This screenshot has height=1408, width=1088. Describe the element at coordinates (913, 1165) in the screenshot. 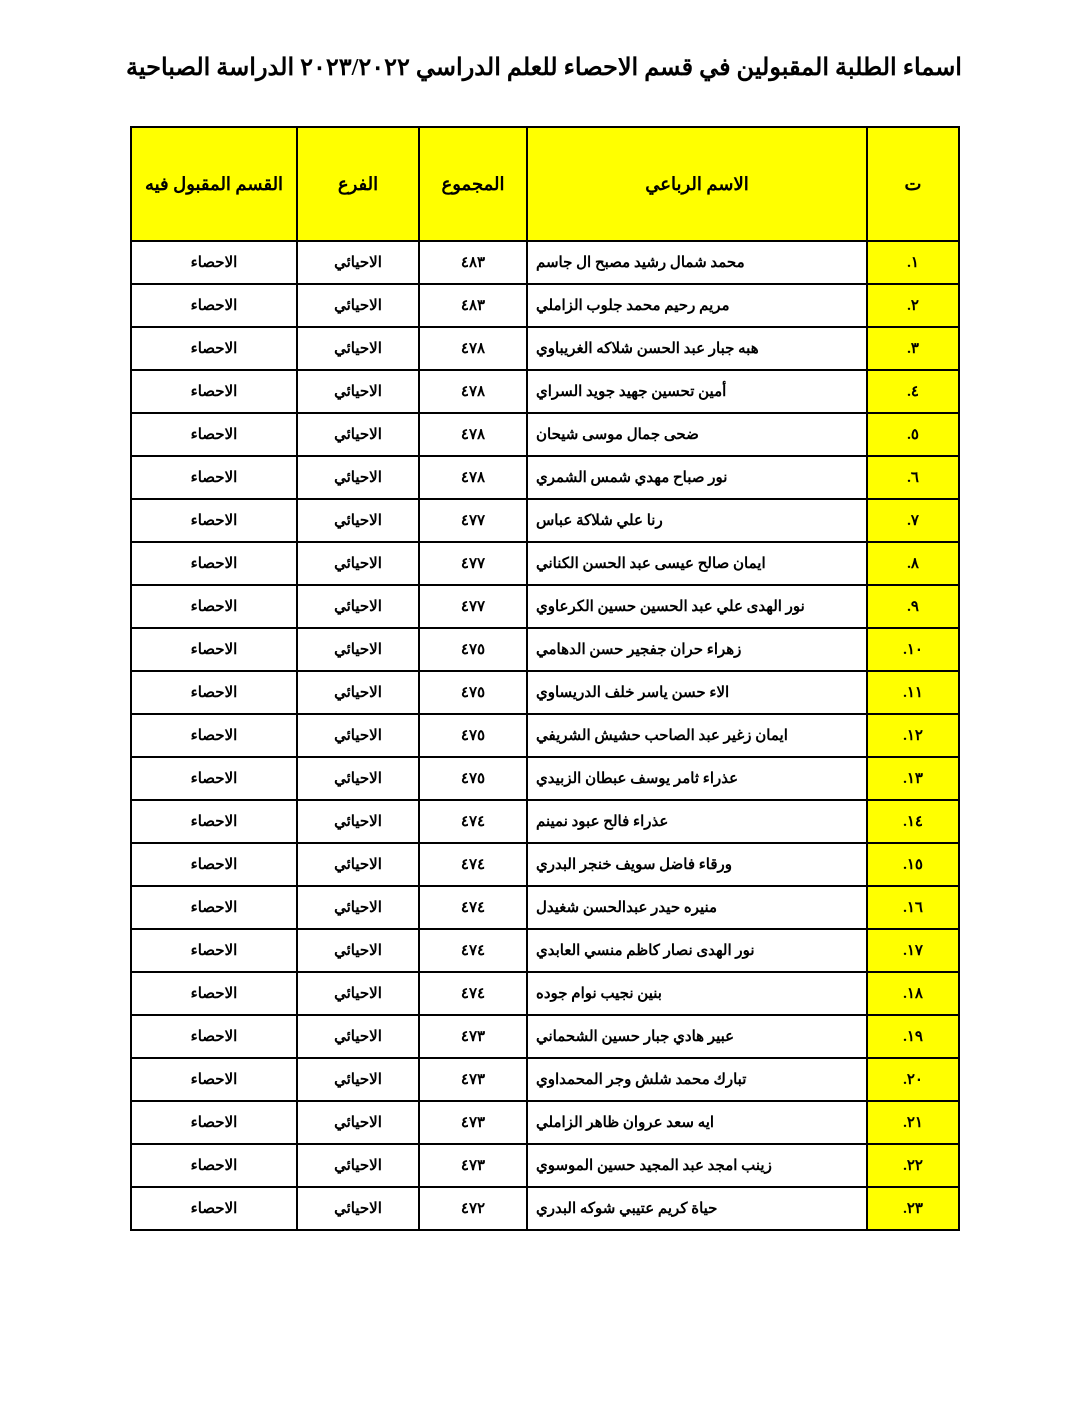

I see `cell-seq: ٢٢.` at that location.